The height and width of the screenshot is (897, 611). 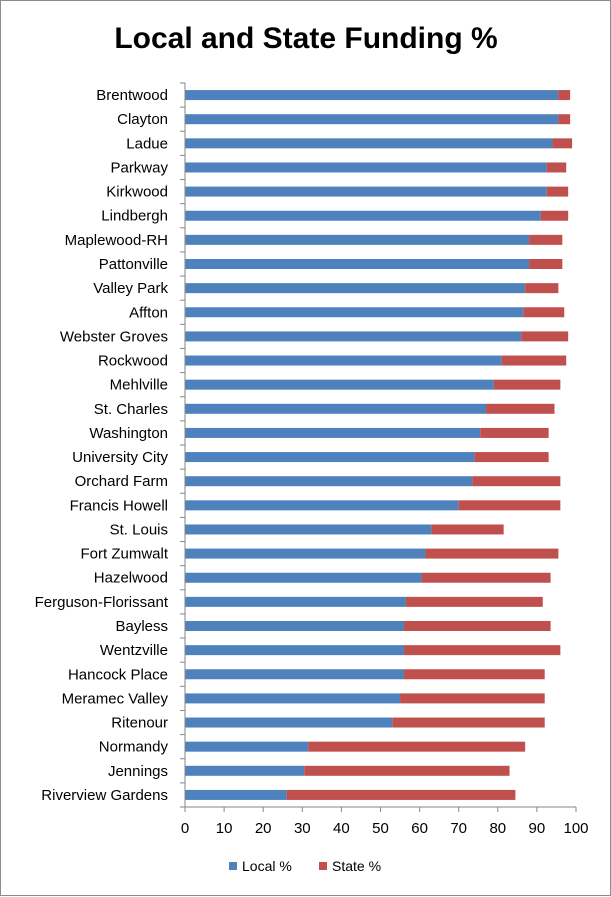 I want to click on x-tick-label: 100, so click(x=575, y=828).